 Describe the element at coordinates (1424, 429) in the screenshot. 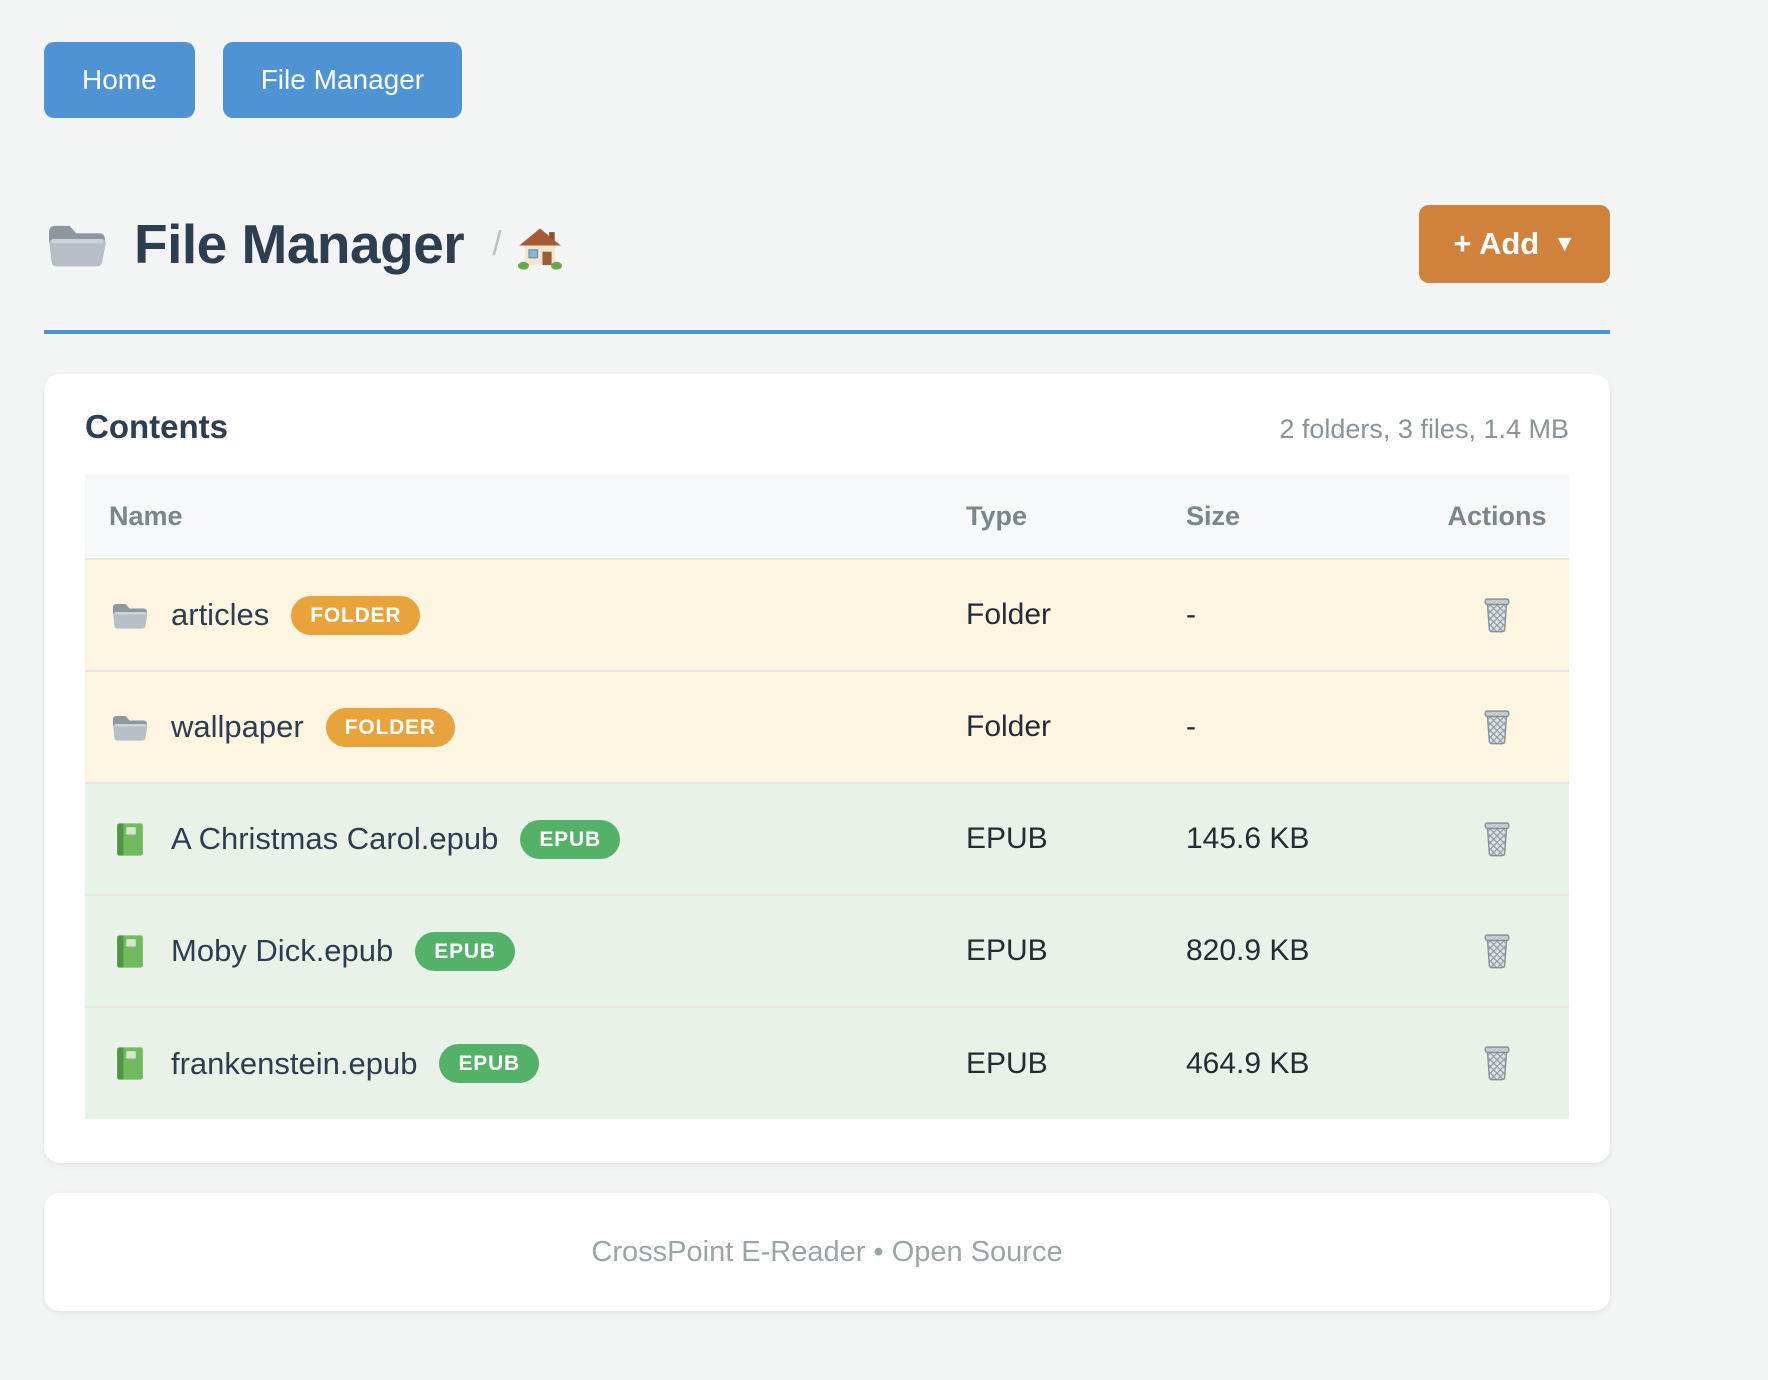

I see `contents-summary: 2 folders, 3 files, 1.4 MB` at that location.